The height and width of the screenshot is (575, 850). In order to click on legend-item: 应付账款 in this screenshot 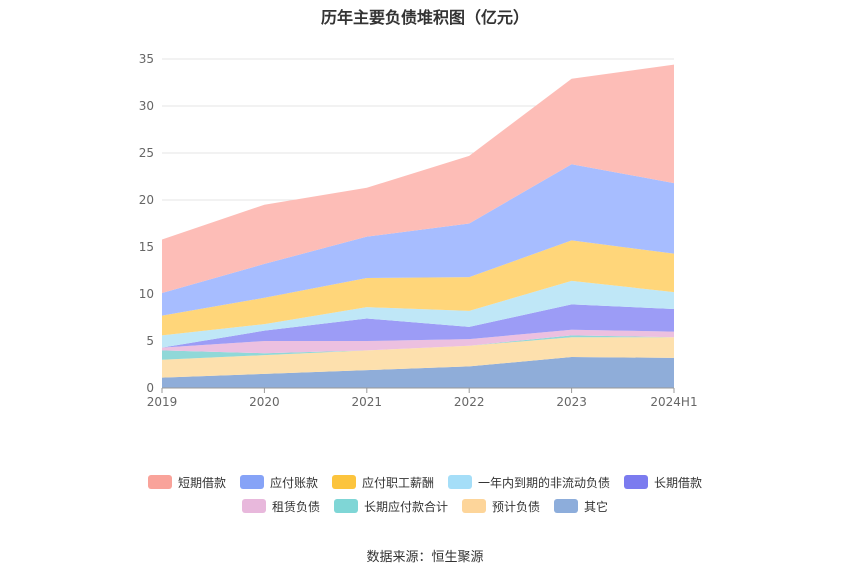, I will do `click(278, 482)`.